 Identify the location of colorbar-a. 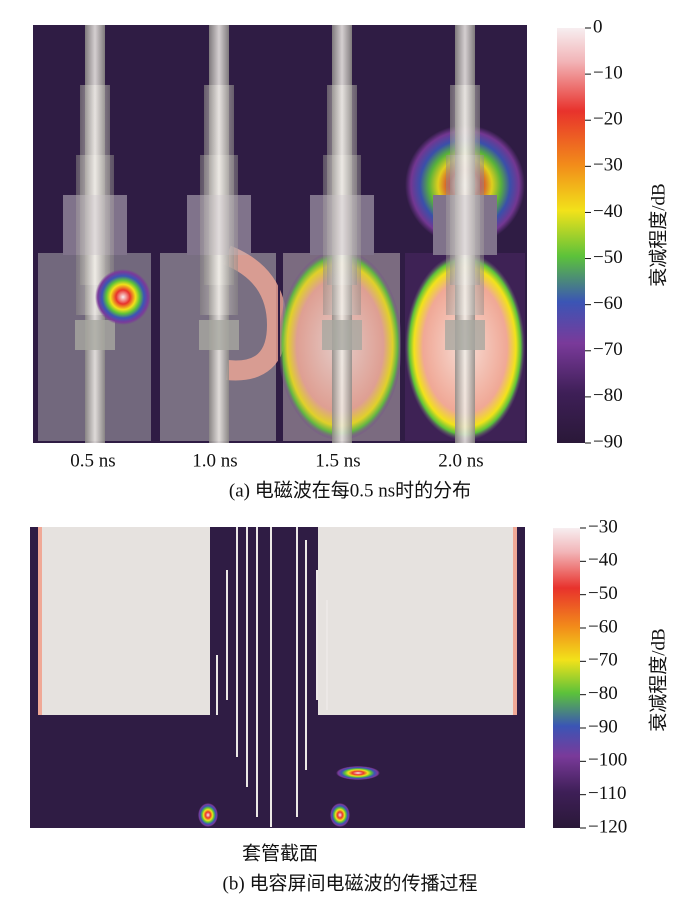
(571, 235).